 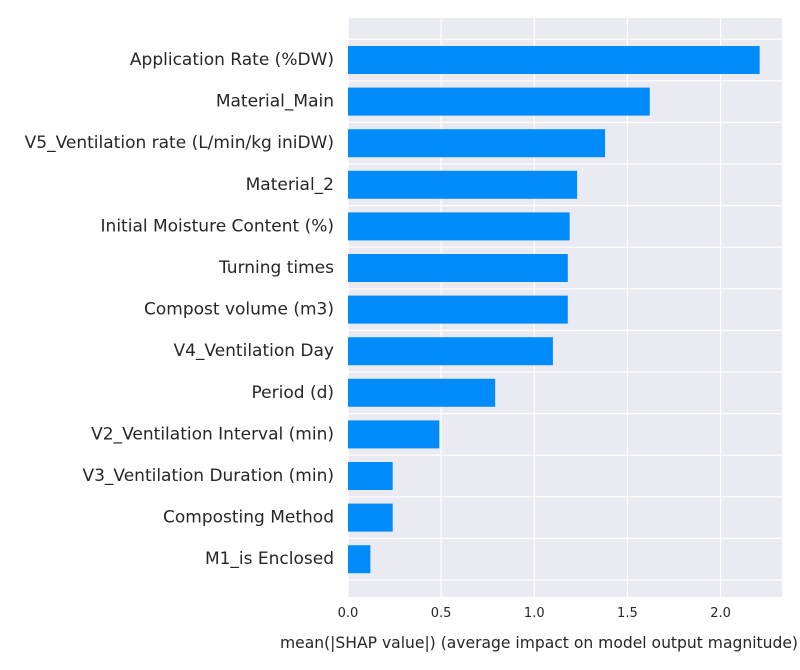 What do you see at coordinates (253, 351) in the screenshot?
I see `category-label: V4_Ventilation Day` at bounding box center [253, 351].